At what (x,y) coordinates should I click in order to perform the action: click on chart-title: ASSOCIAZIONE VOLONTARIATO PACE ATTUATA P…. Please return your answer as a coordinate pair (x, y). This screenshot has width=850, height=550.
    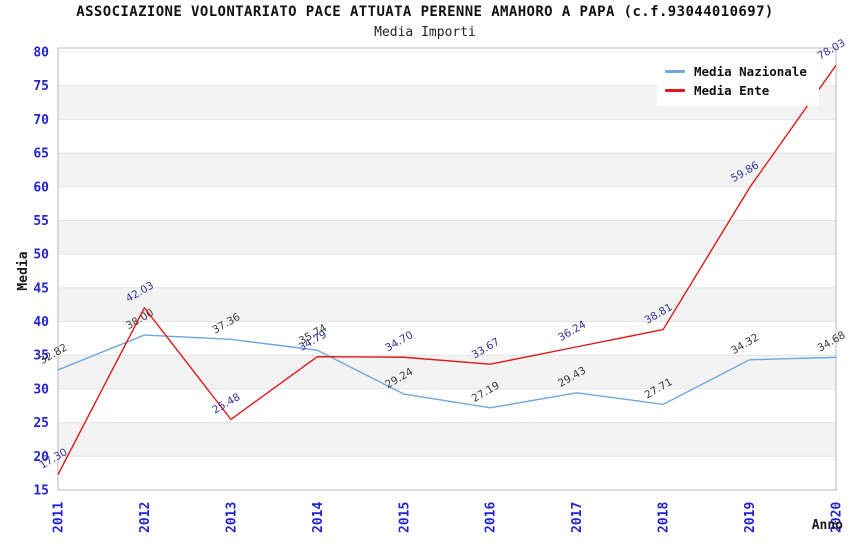
    Looking at the image, I should click on (425, 12).